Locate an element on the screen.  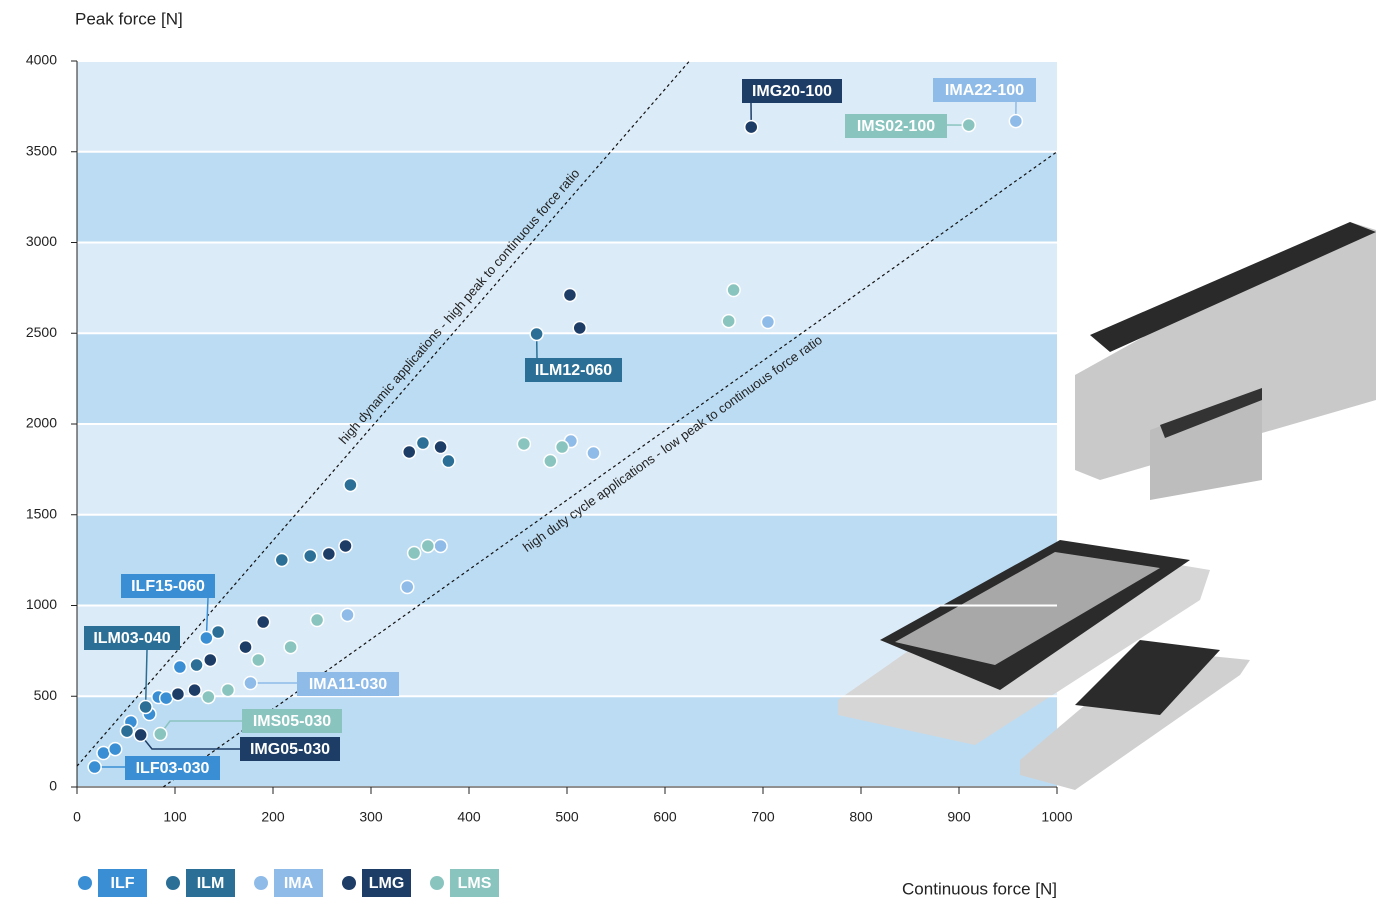
callout-label: ILM12-060 is located at coordinates (573, 370).